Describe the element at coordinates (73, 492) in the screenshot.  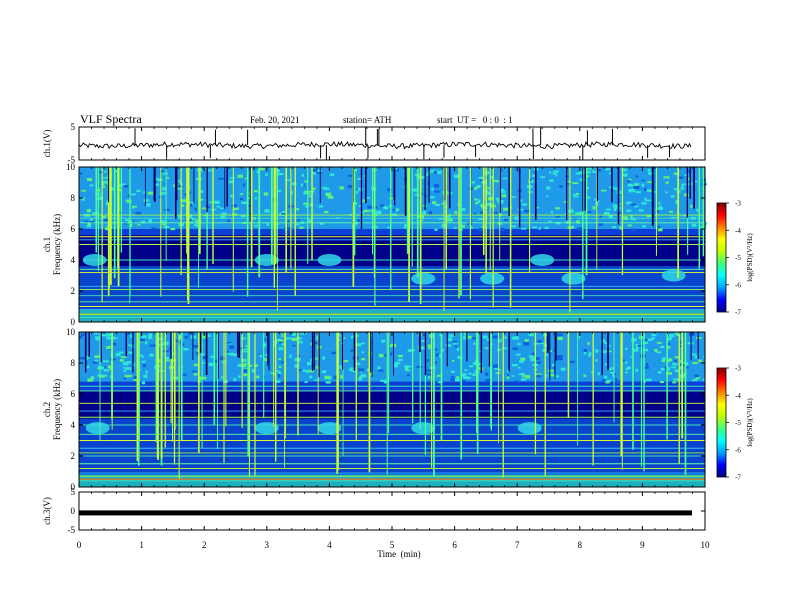
I see `ch3-waveform-ytick-label: 5` at that location.